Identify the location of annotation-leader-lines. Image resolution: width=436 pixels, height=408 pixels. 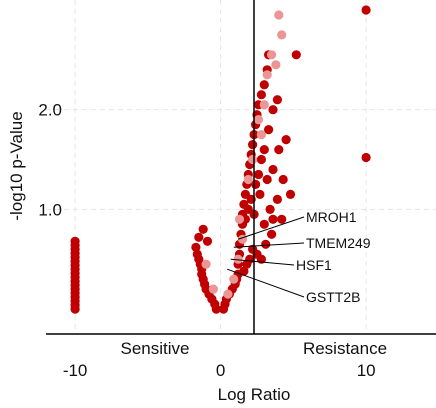
(266, 257).